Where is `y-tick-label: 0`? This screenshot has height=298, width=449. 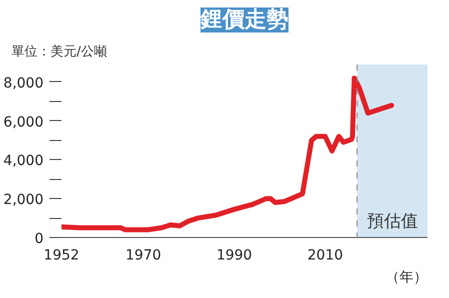
y-tick-label: 0 is located at coordinates (39, 239).